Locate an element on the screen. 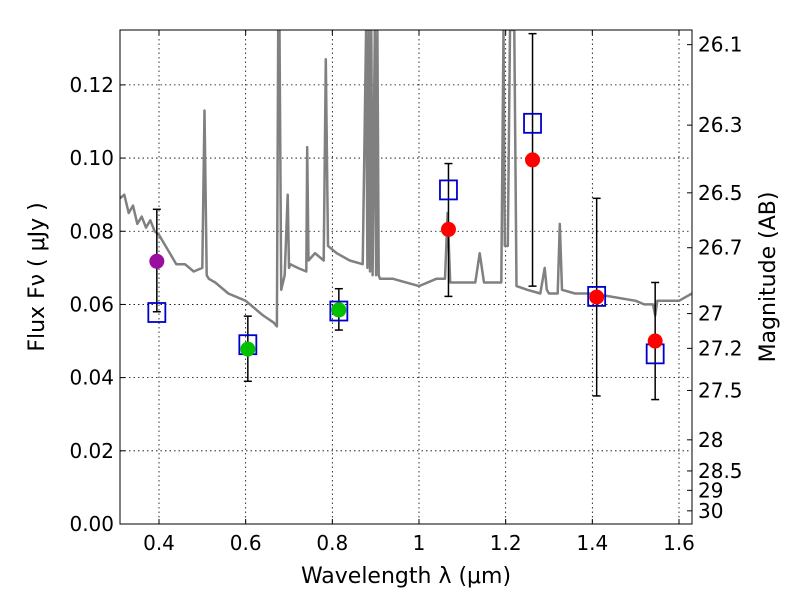 This screenshot has height=600, width=800. right-axis-label: Magnitude (AB) is located at coordinates (768, 277).